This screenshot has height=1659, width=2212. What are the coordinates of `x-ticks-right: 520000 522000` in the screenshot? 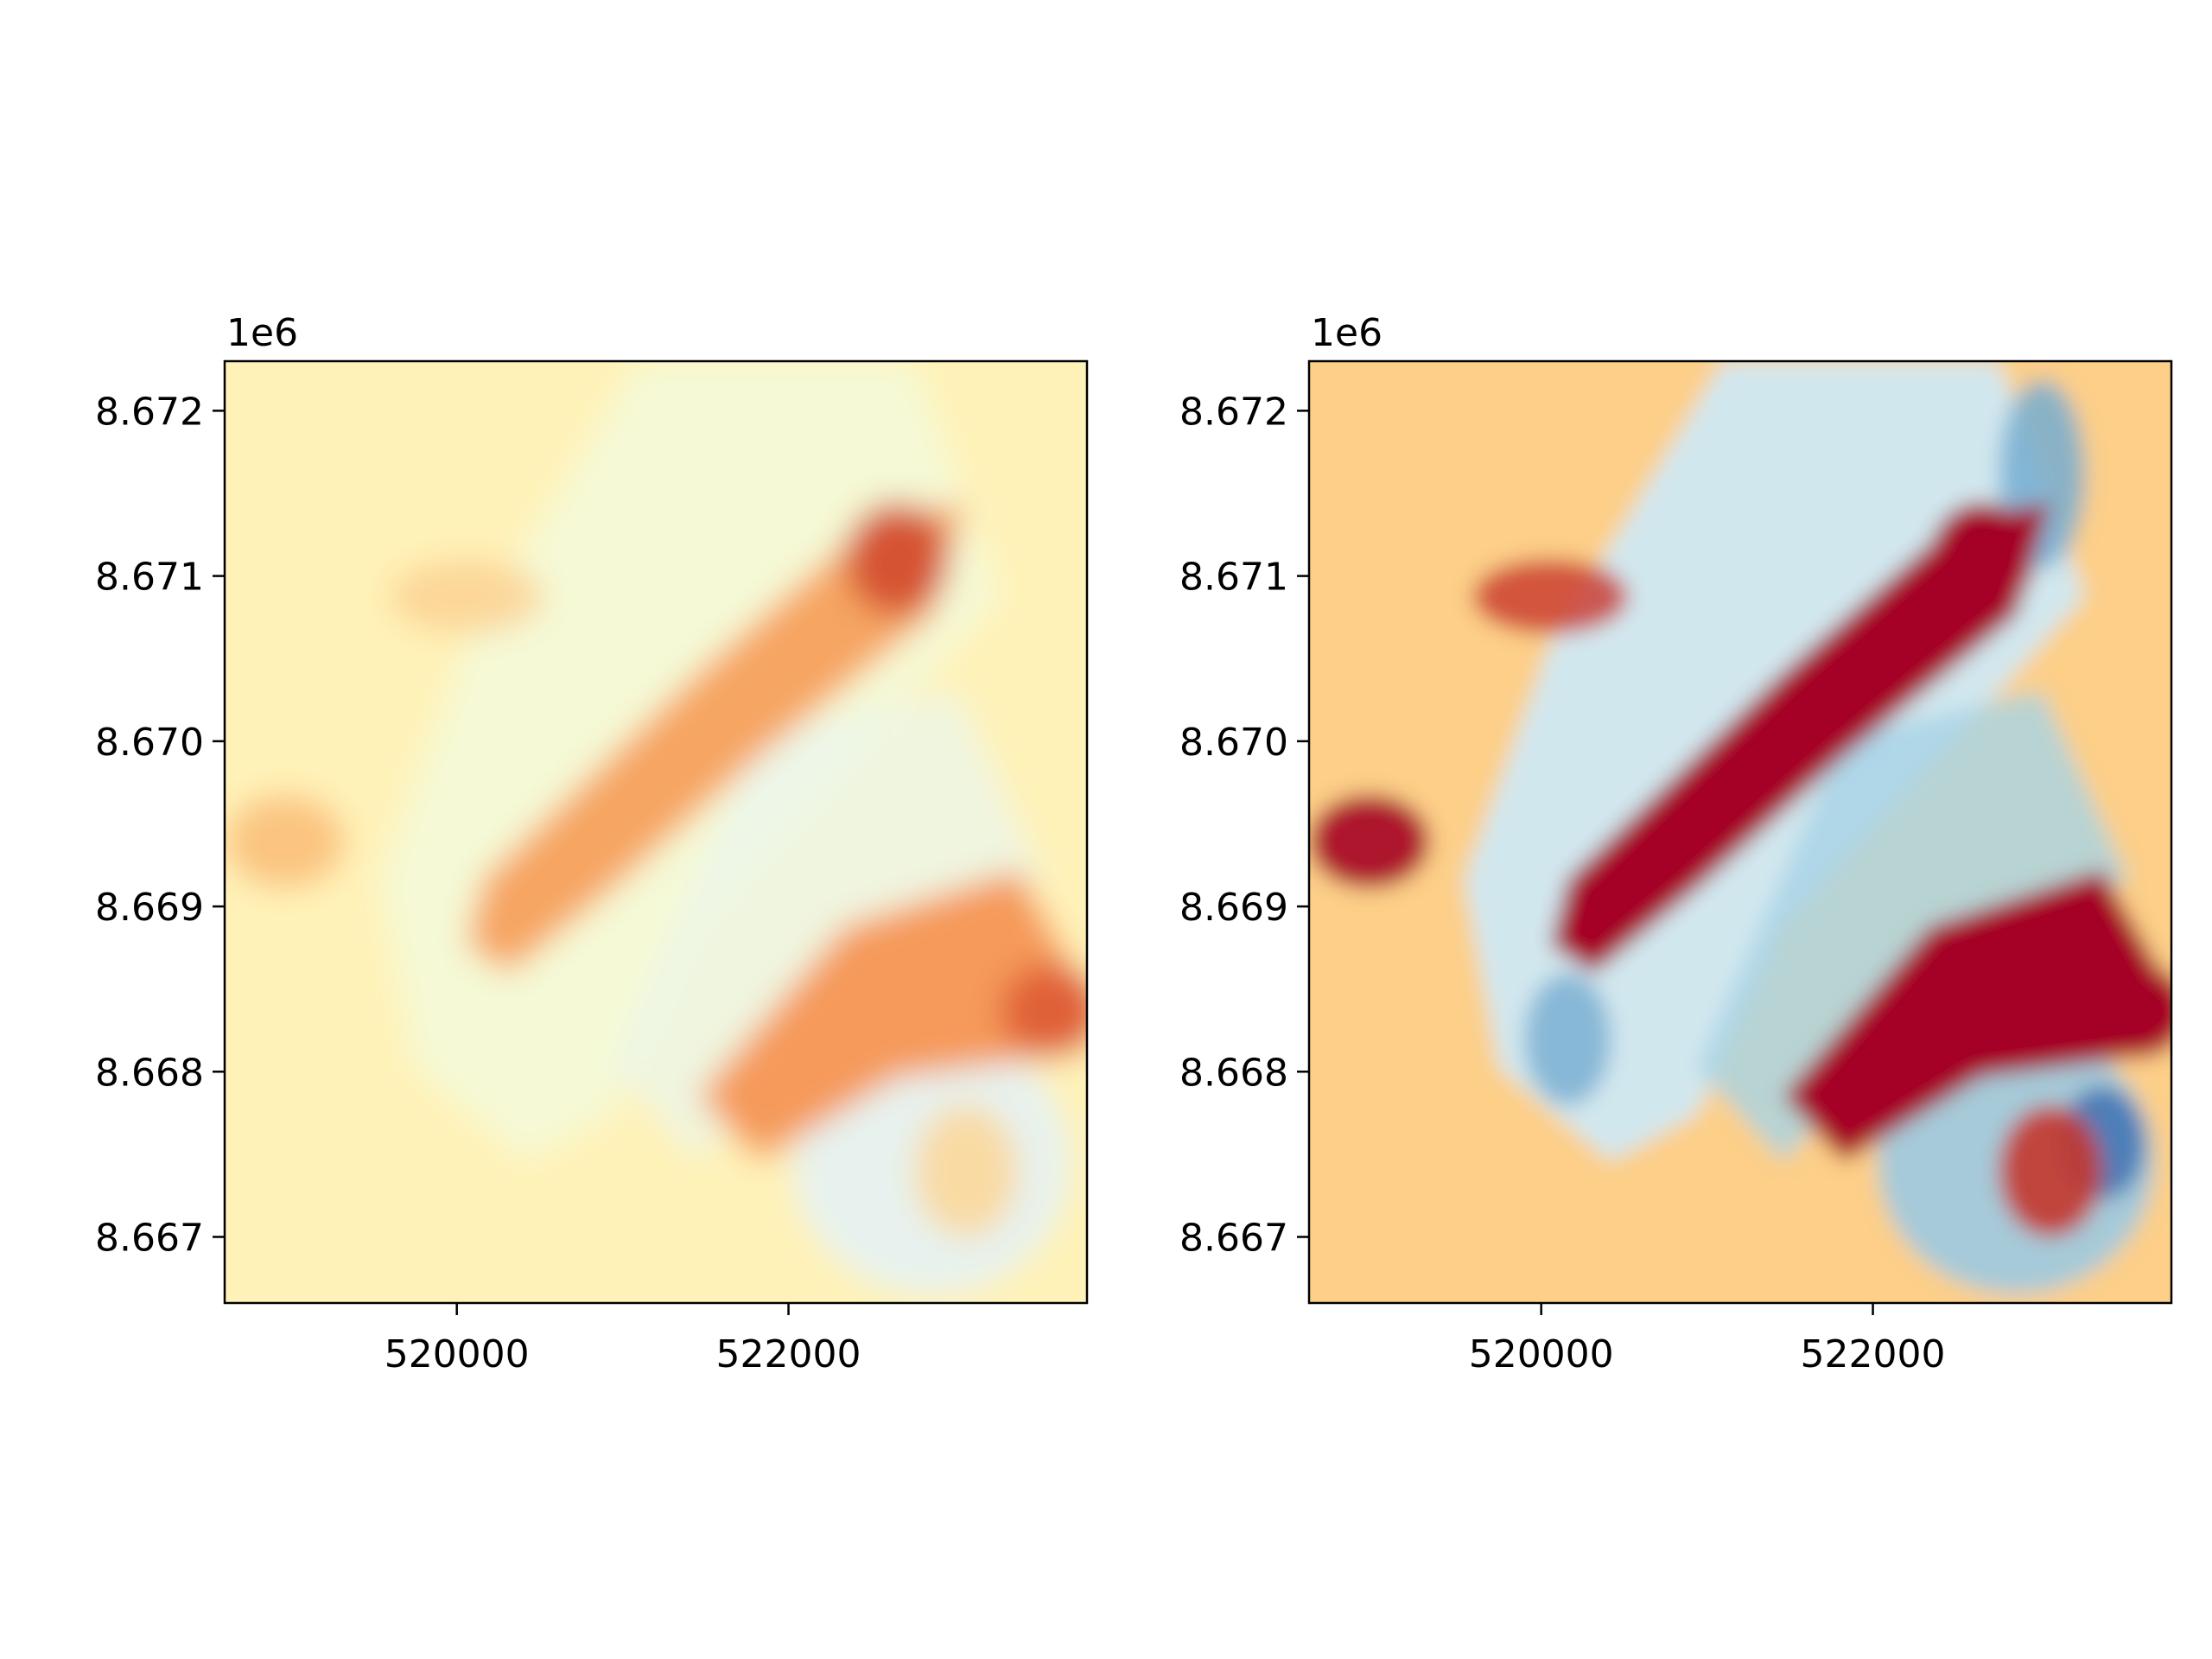 It's located at (1707, 1339).